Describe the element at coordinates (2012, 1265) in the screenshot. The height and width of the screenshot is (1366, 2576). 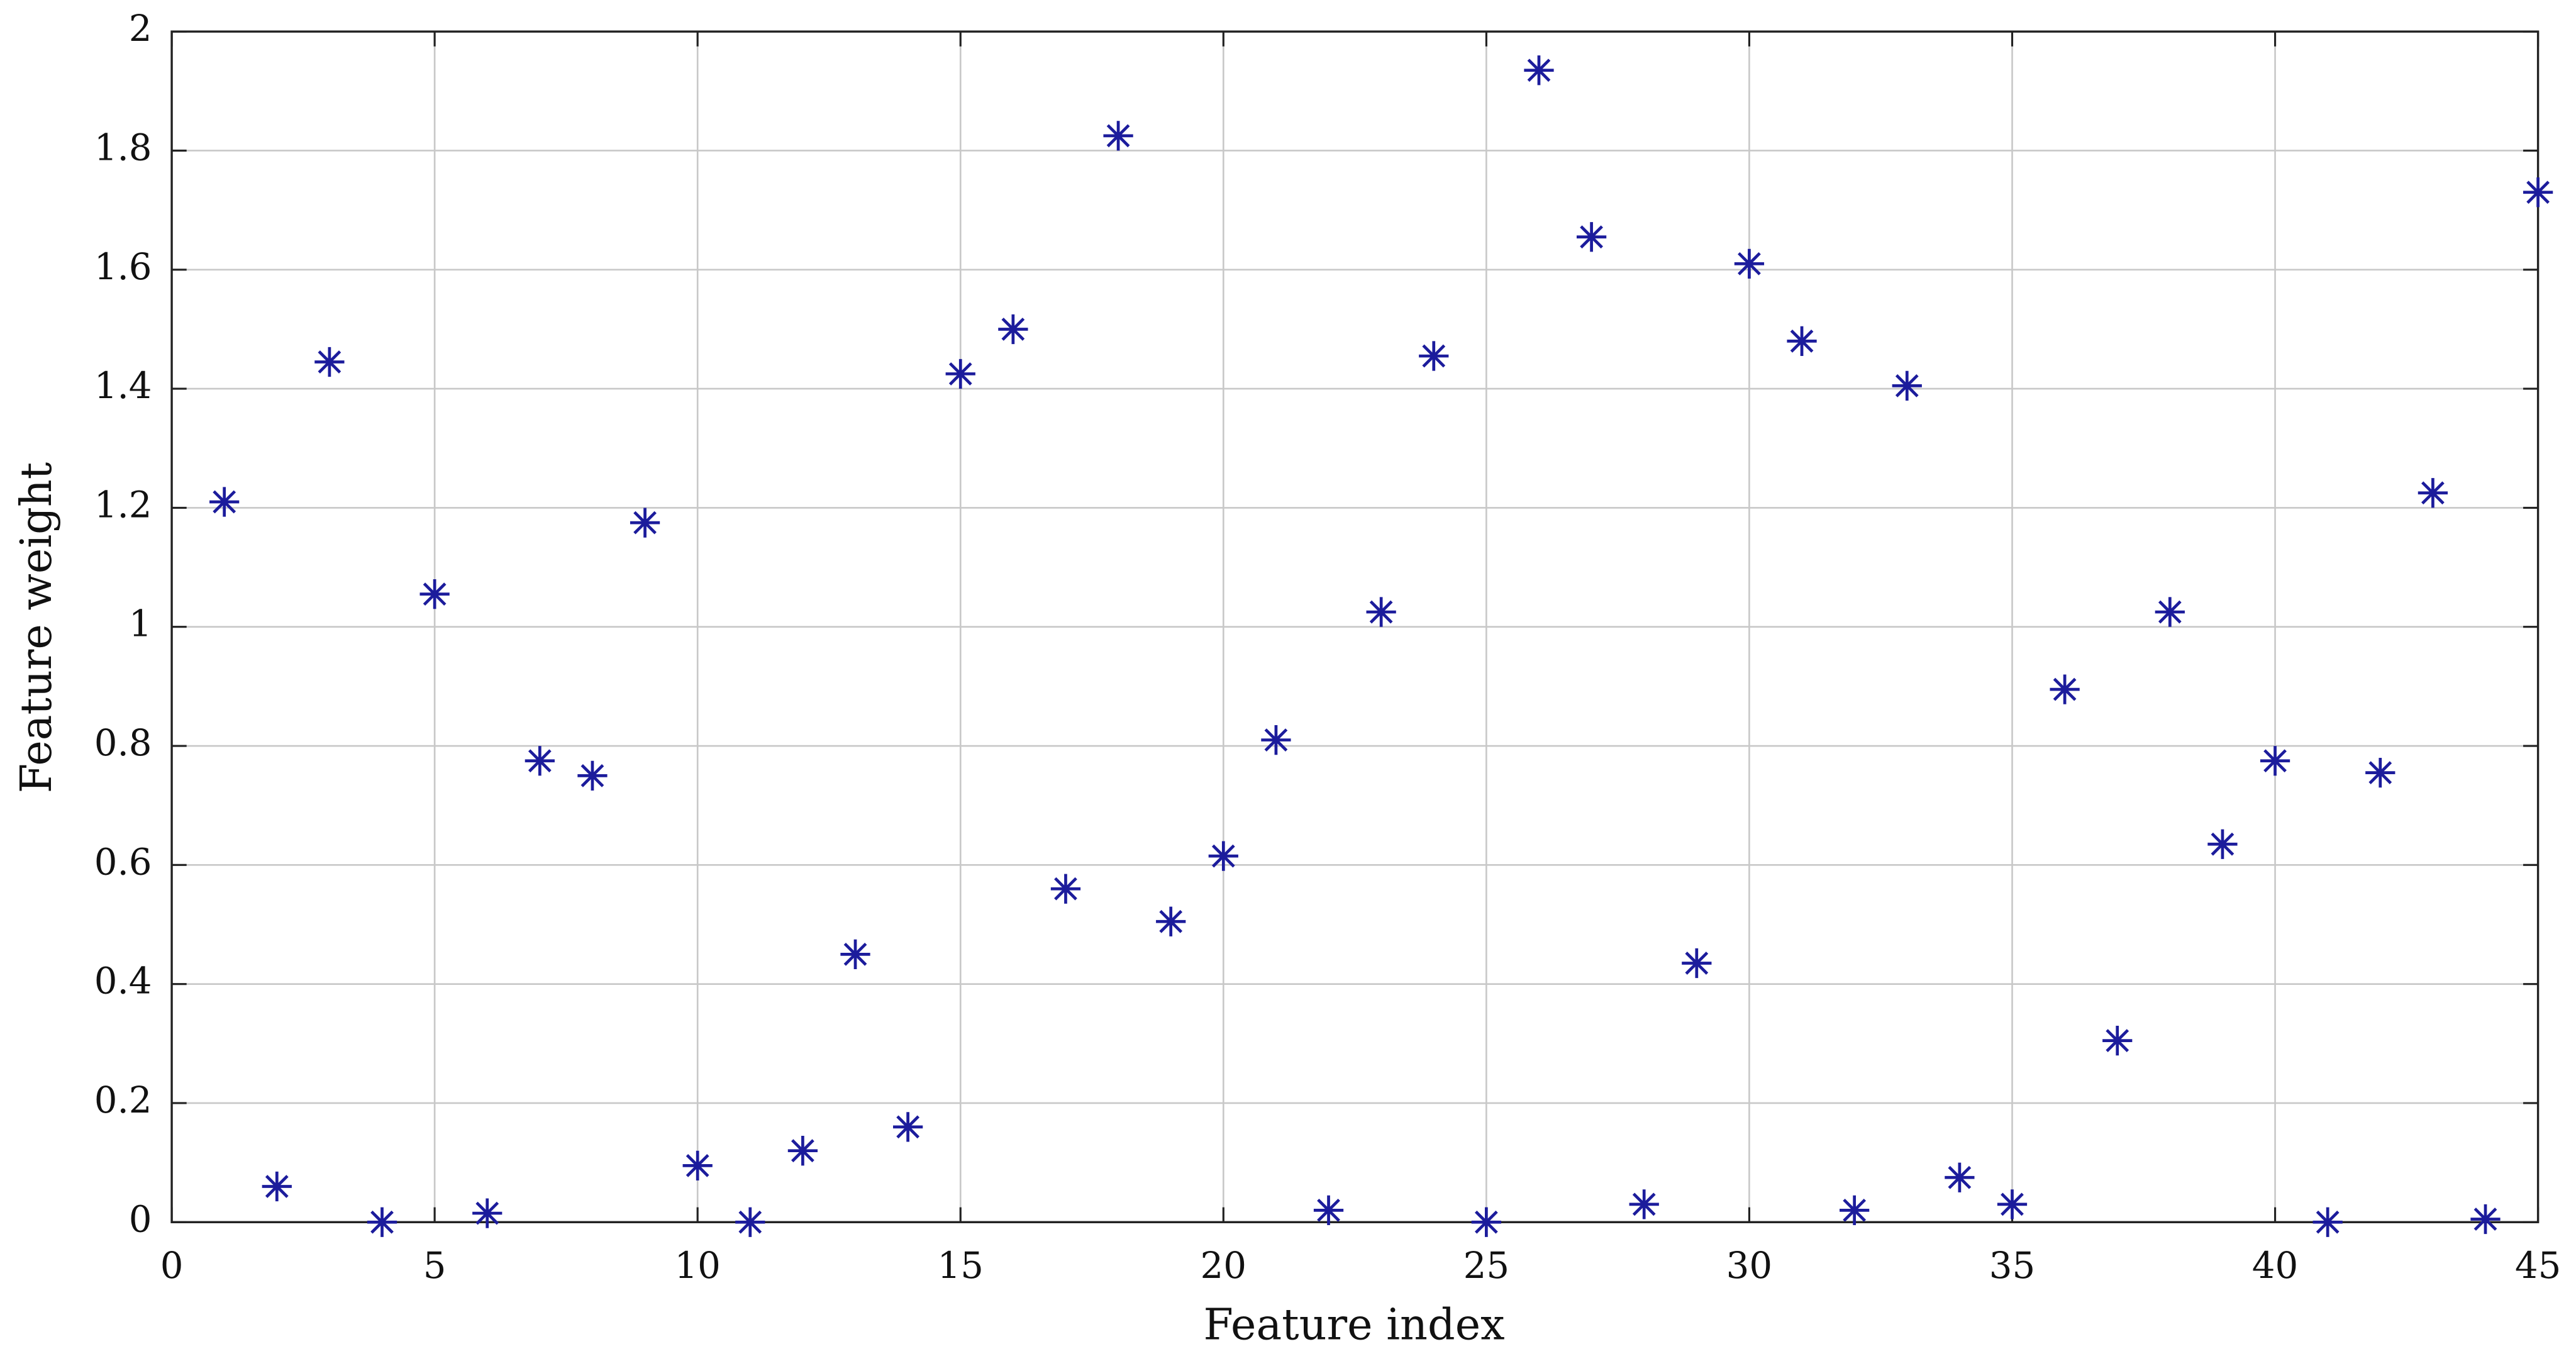
I see `x-tick-label: 35` at that location.